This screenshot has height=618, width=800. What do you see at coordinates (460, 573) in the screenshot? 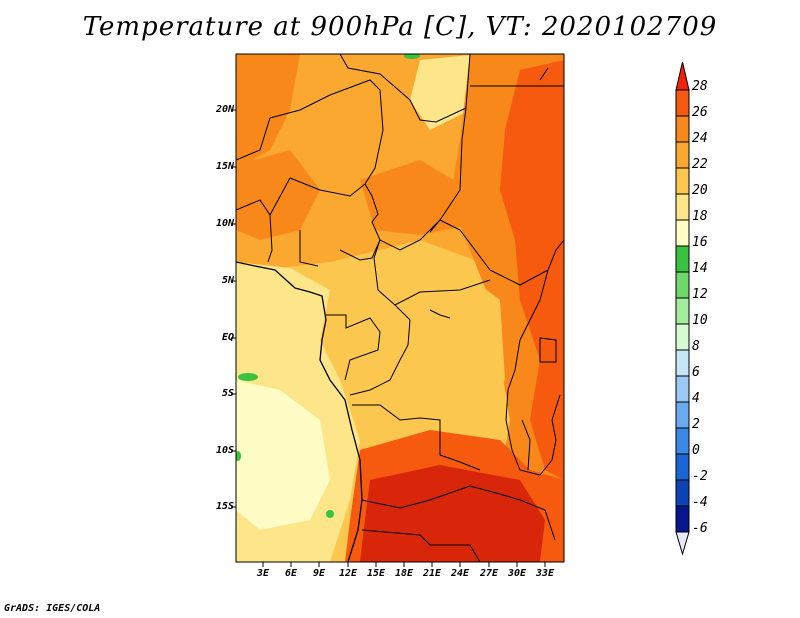
I see `x-tick-label: 24E` at bounding box center [460, 573].